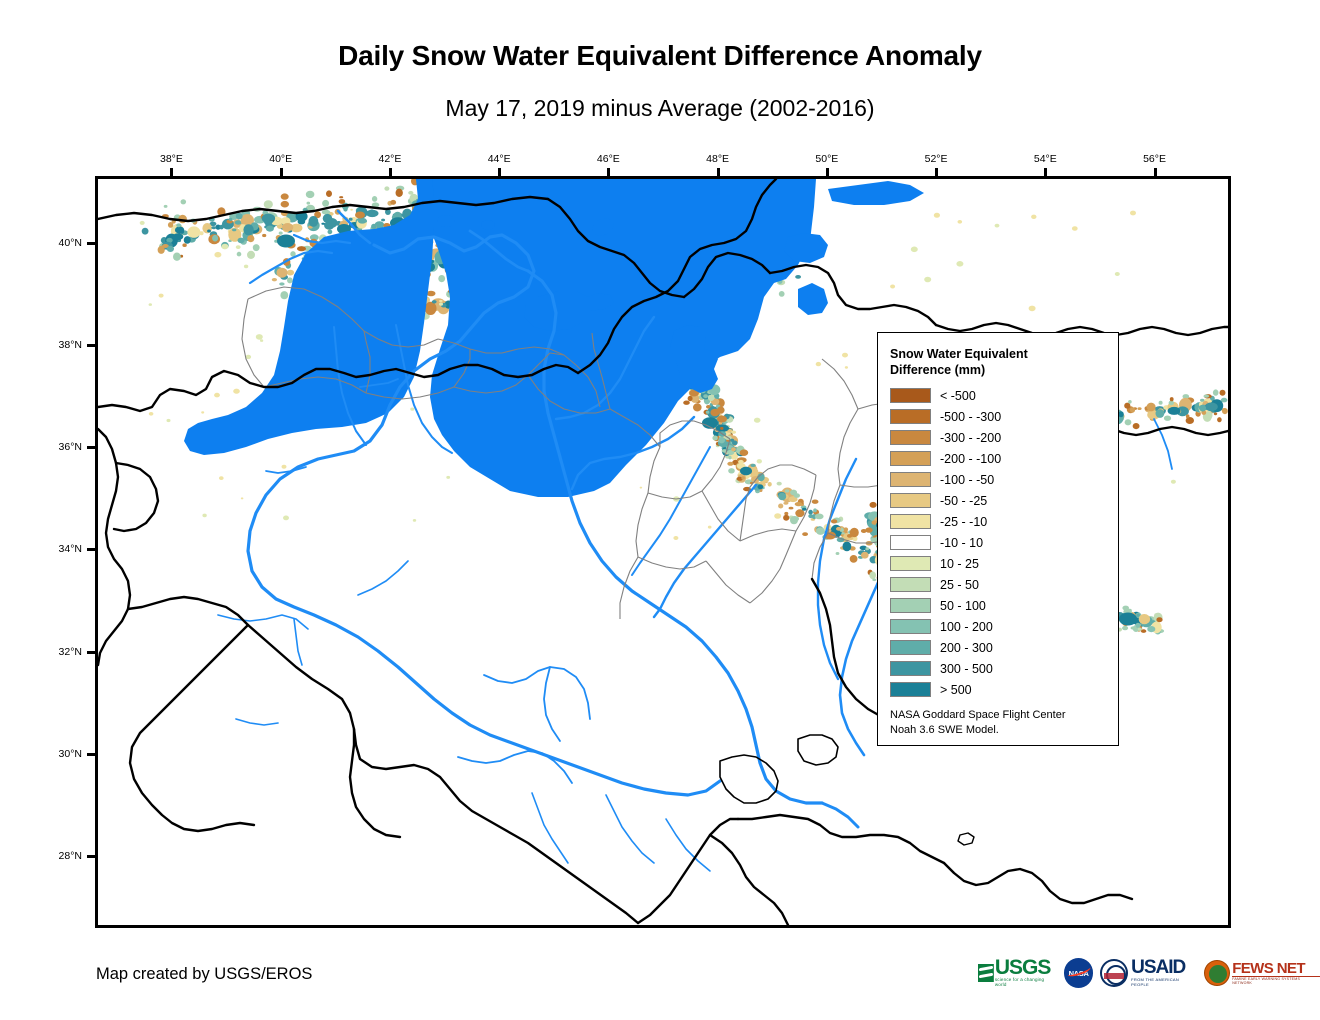 The width and height of the screenshot is (1320, 1020). Describe the element at coordinates (813, 299) in the screenshot. I see `caspian-east-shelf` at that location.